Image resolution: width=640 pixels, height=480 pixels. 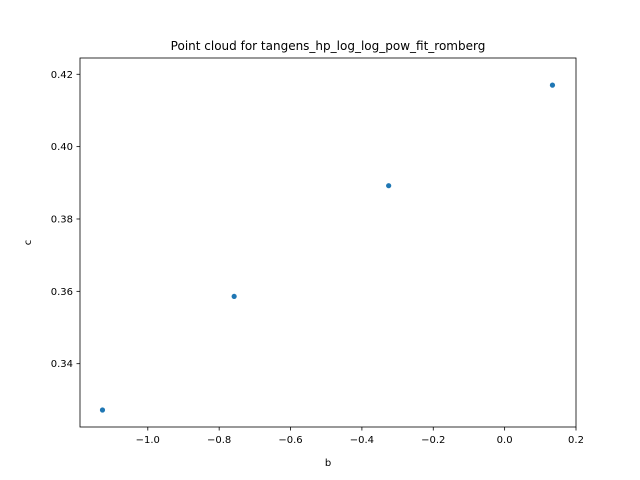 I want to click on x-tick-label: −0.6, so click(x=290, y=440).